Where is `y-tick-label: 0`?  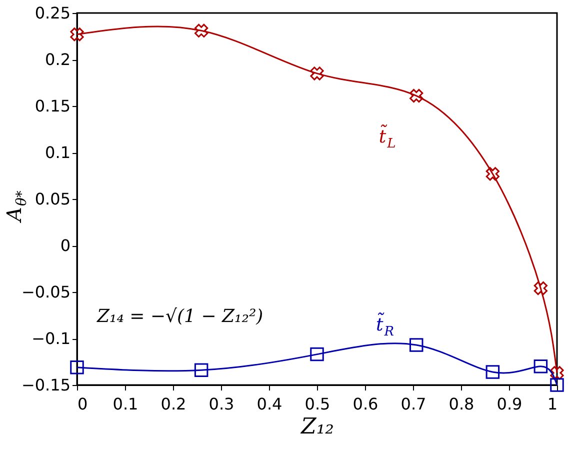 y-tick-label: 0 is located at coordinates (65, 245).